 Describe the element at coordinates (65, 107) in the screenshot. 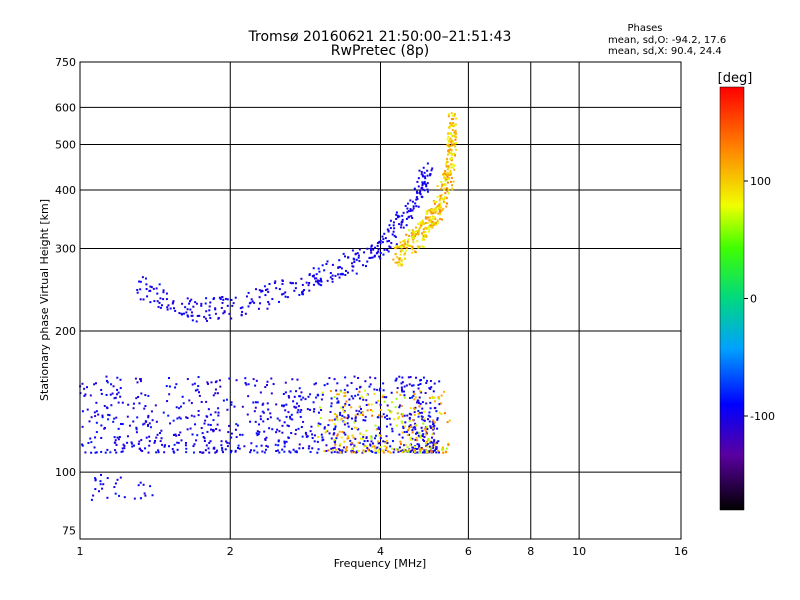

I see `y-tick-label: 600` at that location.